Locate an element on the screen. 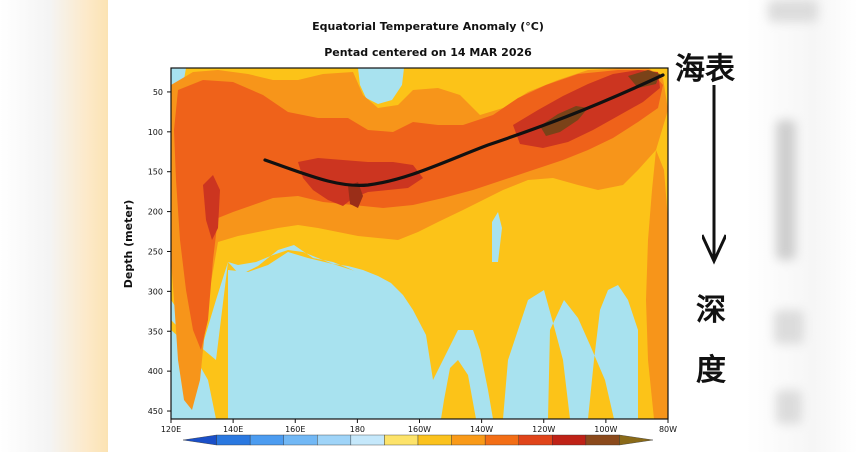 The image size is (858, 452). y-tick-label: 300 is located at coordinates (155, 291).